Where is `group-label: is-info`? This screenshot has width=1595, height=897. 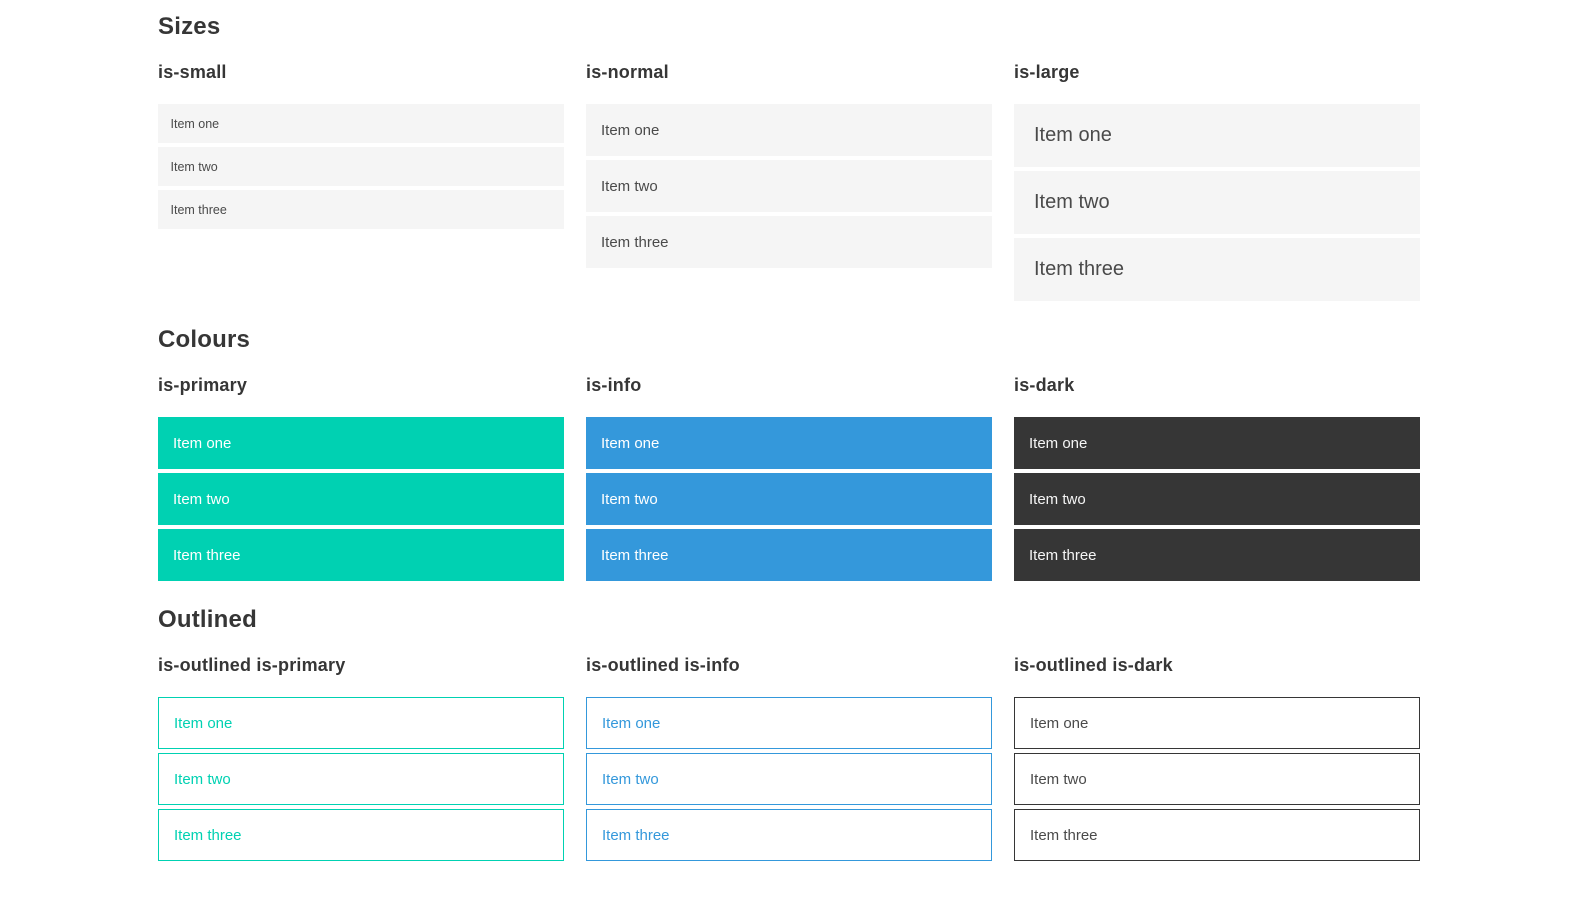 group-label: is-info is located at coordinates (614, 385).